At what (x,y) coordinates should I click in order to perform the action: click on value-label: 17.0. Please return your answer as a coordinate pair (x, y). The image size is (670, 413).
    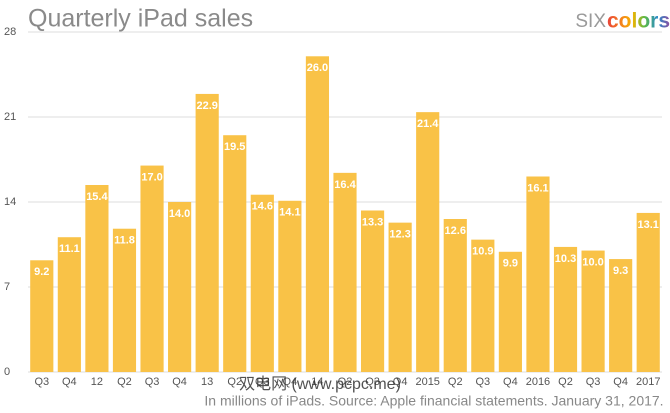
    Looking at the image, I should click on (151, 177).